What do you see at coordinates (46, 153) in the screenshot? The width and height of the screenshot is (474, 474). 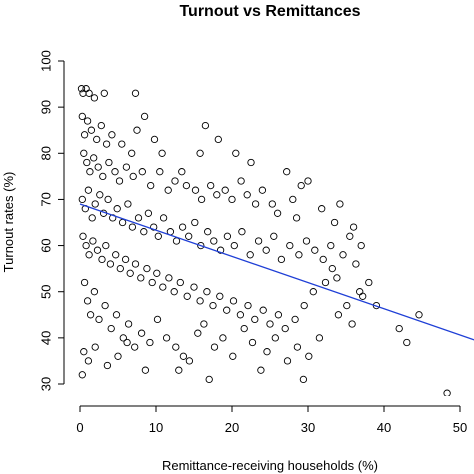 I see `y-tick-label: 80` at bounding box center [46, 153].